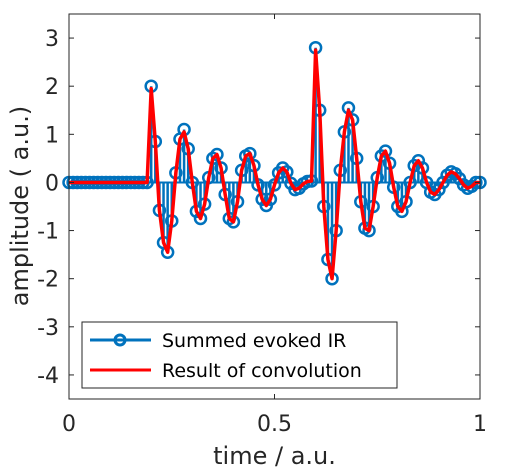 This screenshot has height=472, width=531. I want to click on x-tick-label: 0, so click(69, 424).